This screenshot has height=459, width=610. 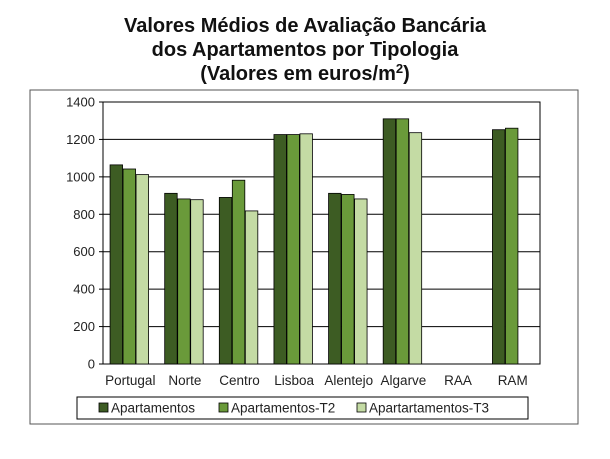 What do you see at coordinates (84, 214) in the screenshot?
I see `y-tick-label: 800` at bounding box center [84, 214].